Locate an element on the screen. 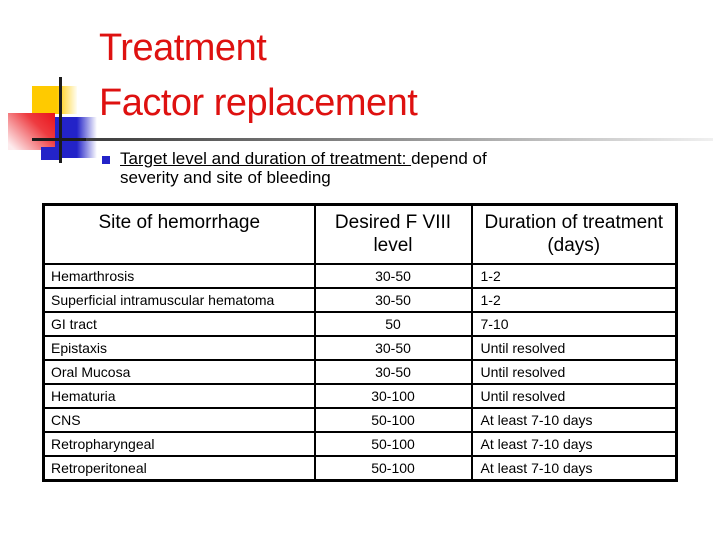  pink-square-decor is located at coordinates (31, 131).